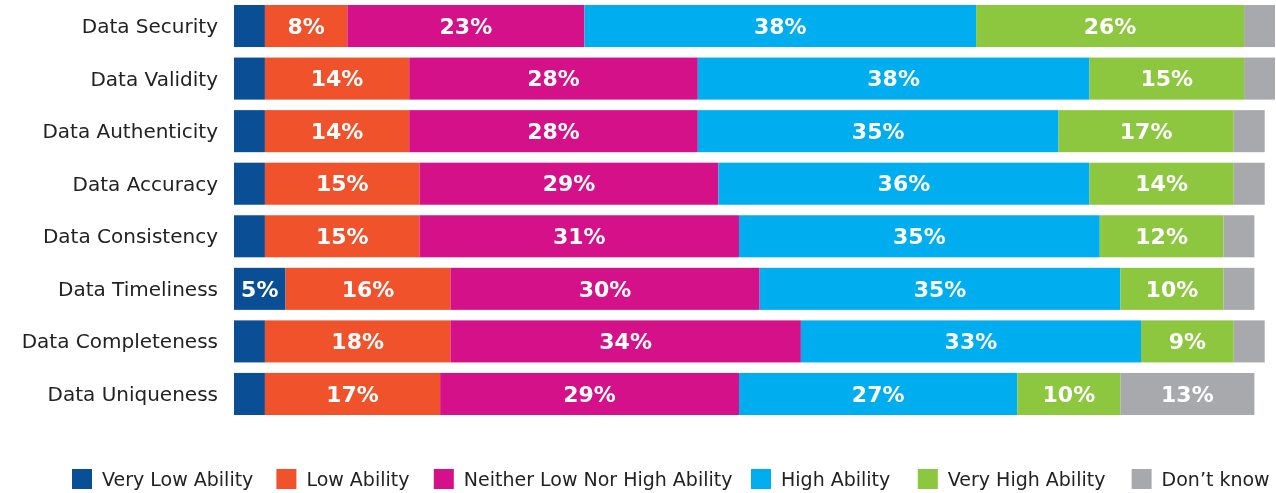  I want to click on data-label: 5%, so click(260, 289).